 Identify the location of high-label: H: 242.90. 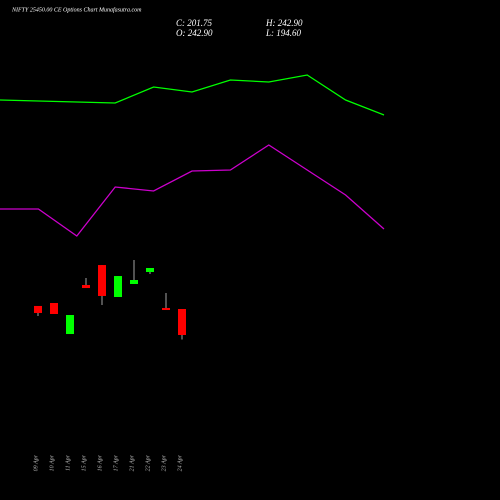
(284, 23).